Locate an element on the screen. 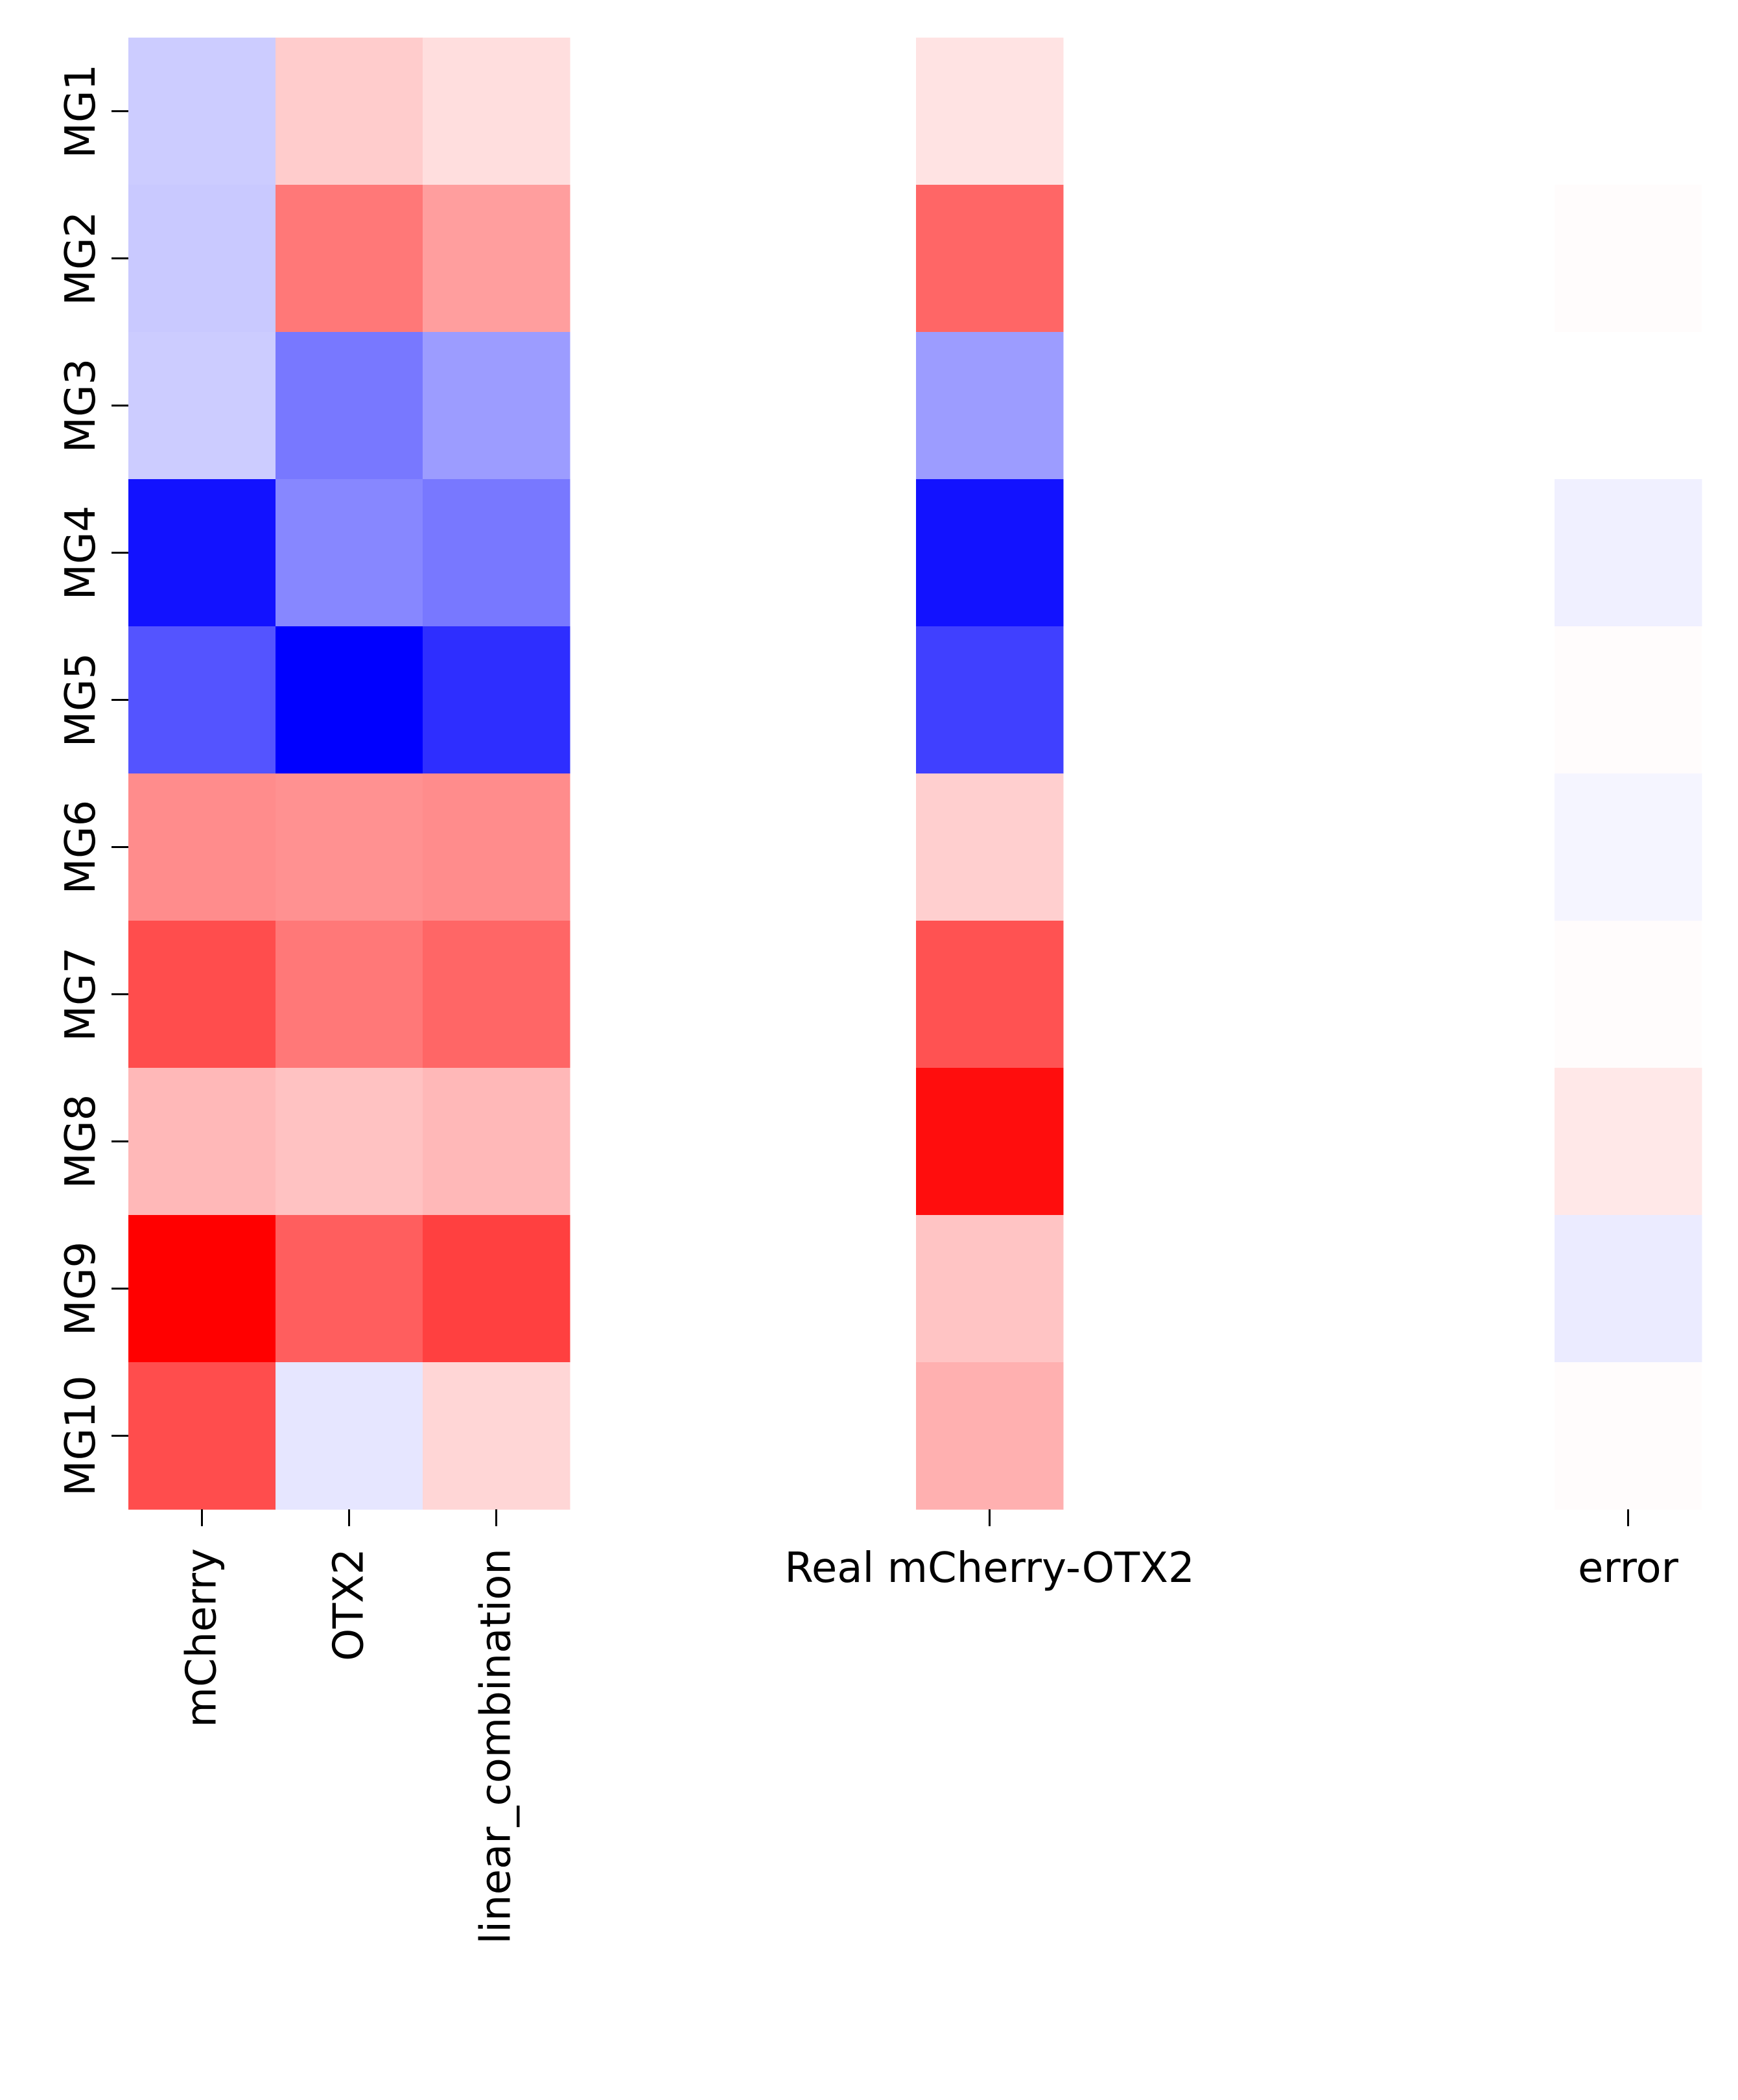 This screenshot has height=2100, width=1738. y-tick-label: MG10 is located at coordinates (81, 1435).